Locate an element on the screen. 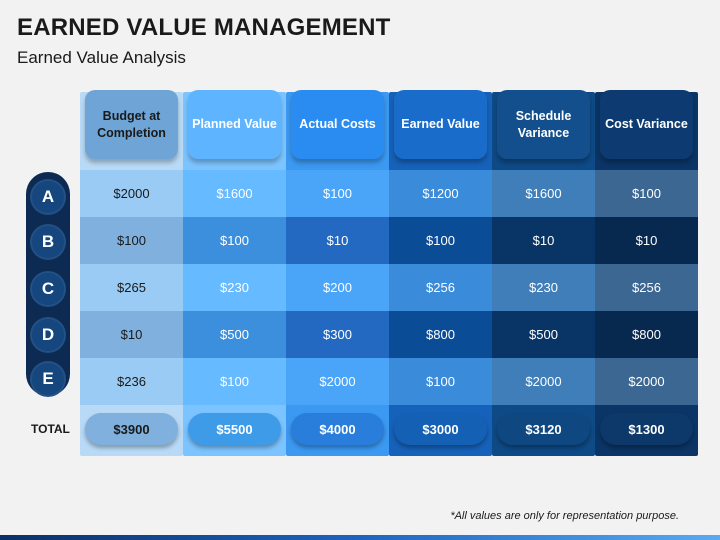 This screenshot has width=720, height=540. total-value: $5500 is located at coordinates (234, 429).